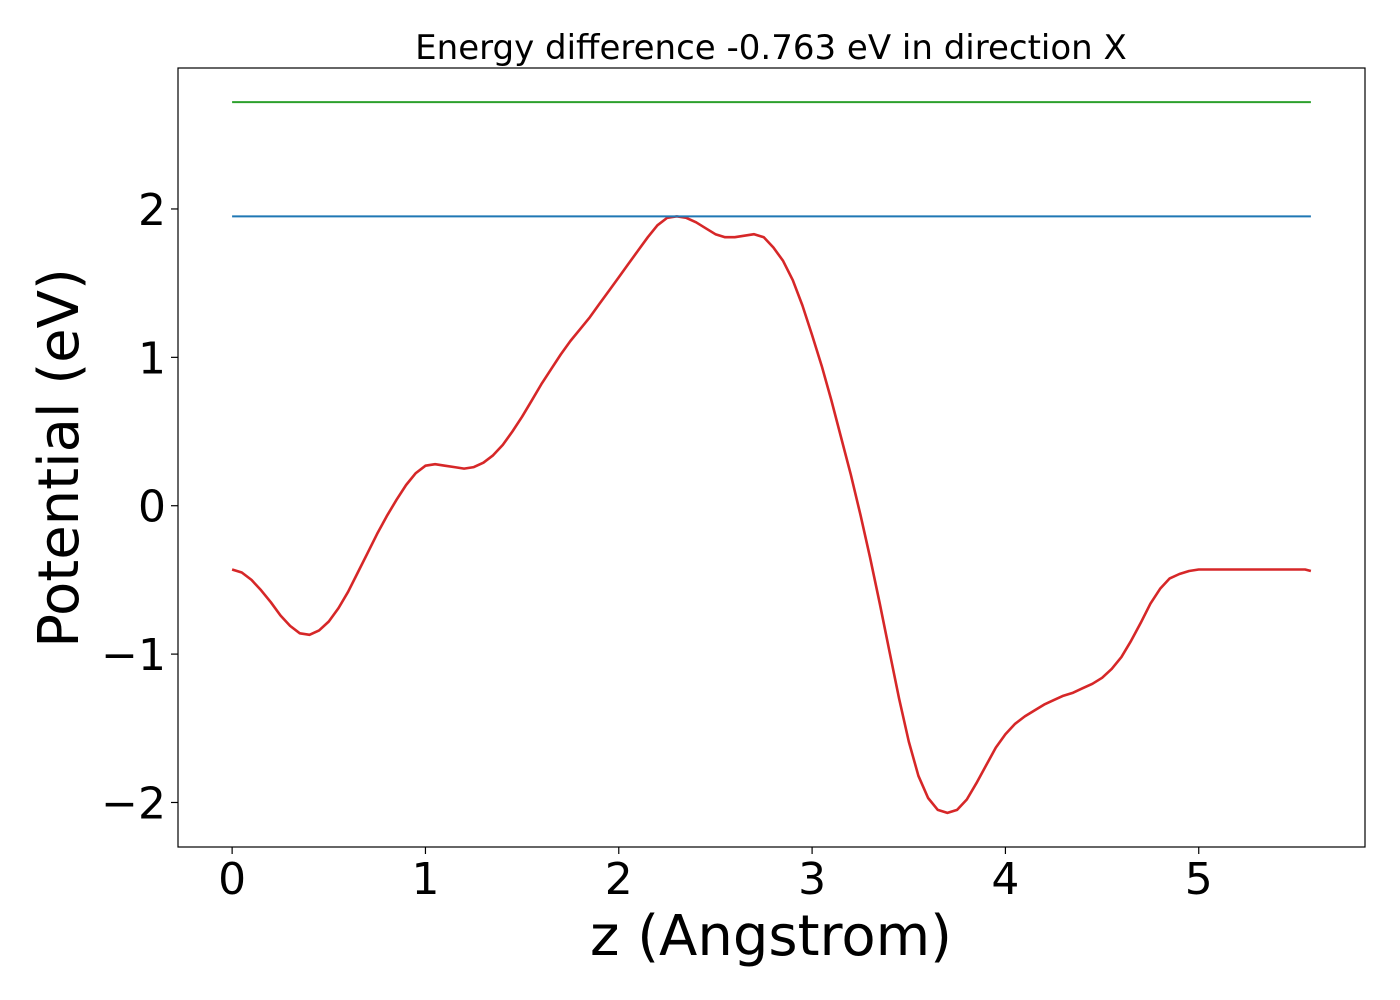 The height and width of the screenshot is (1000, 1400). Describe the element at coordinates (152, 210) in the screenshot. I see `y-tick-label: 2` at that location.